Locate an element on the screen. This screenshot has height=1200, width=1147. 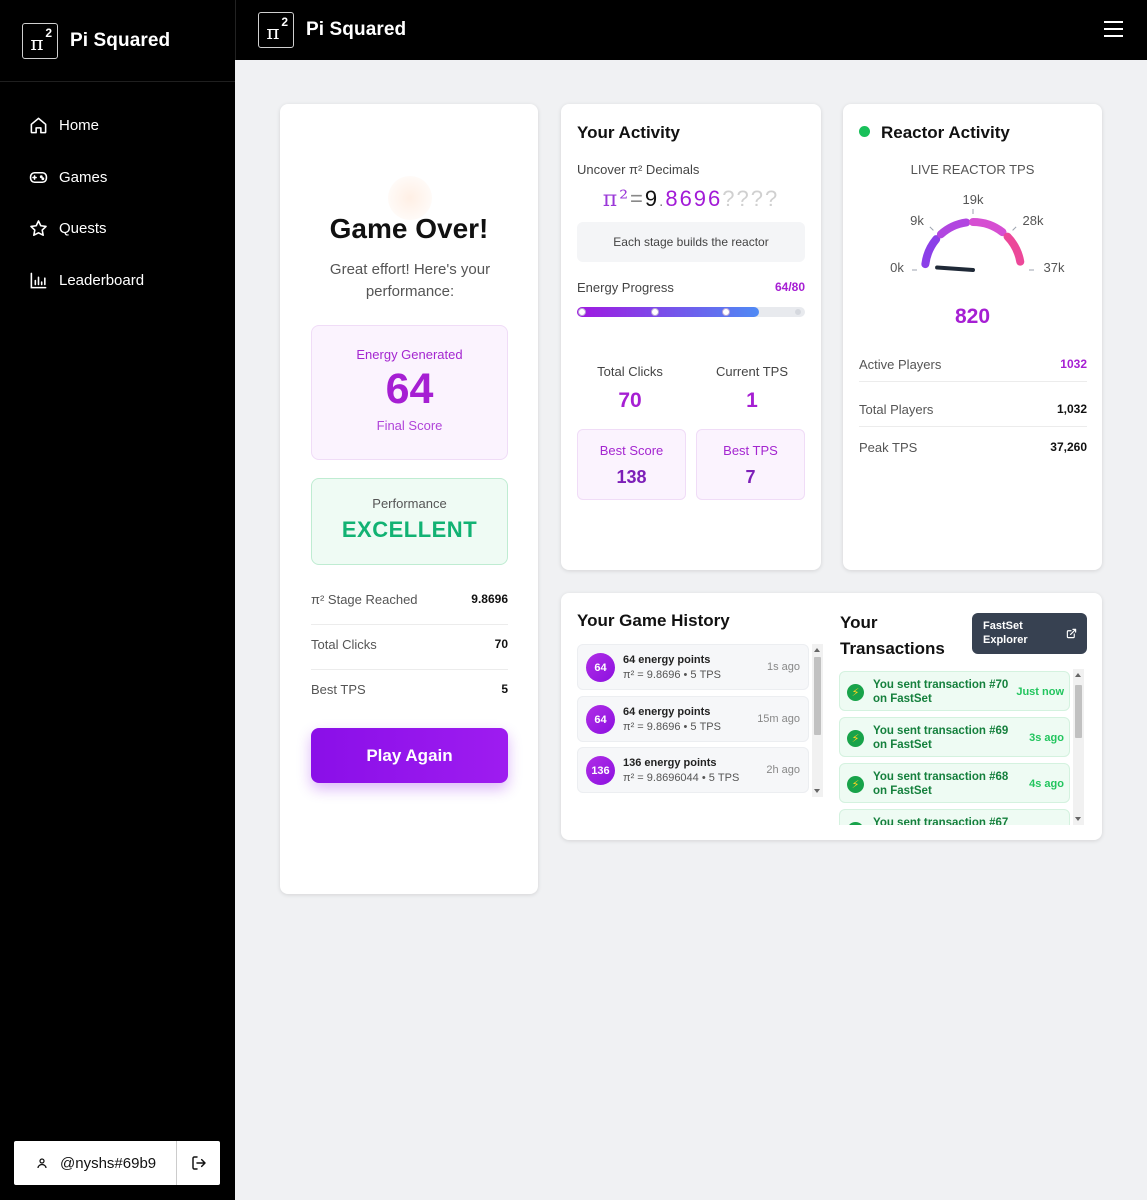
energy-progress-value: 64/80 is located at coordinates (789, 287).